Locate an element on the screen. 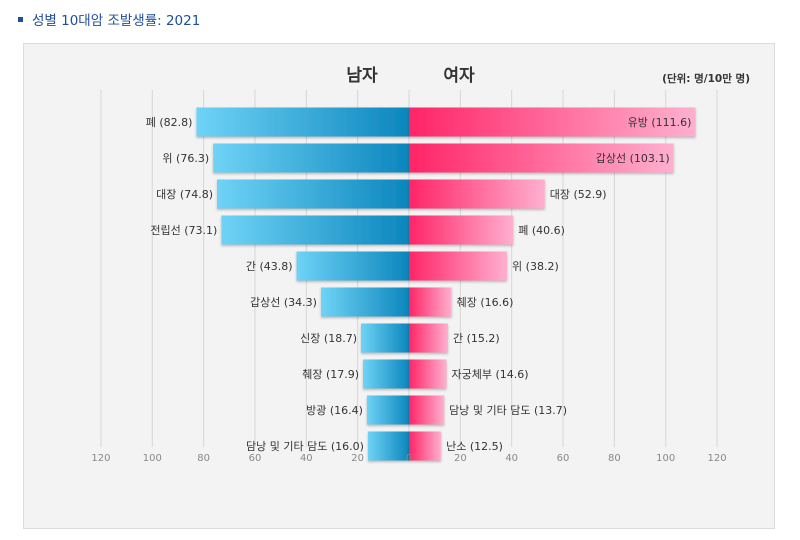  male-bar-label: 전립선 (73.1) is located at coordinates (183, 230).